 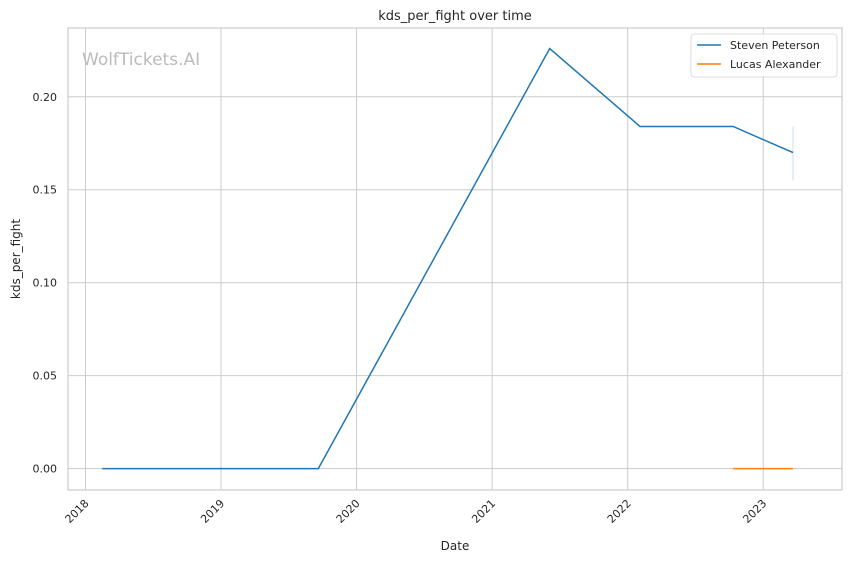 What do you see at coordinates (348, 511) in the screenshot?
I see `x-tick-label: 2020` at bounding box center [348, 511].